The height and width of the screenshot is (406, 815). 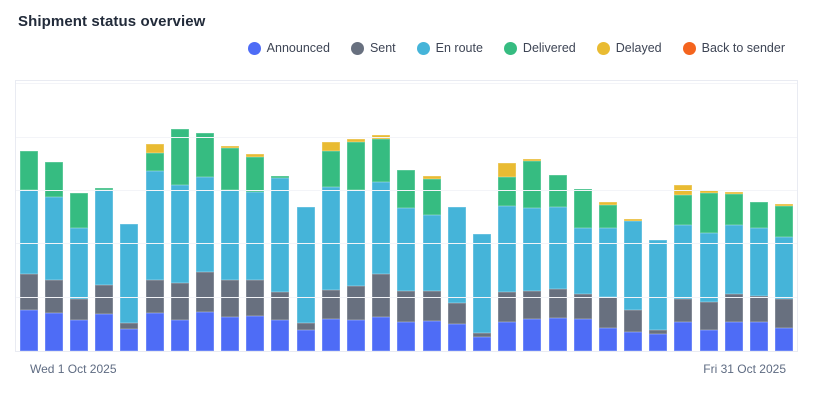 I want to click on bar-thu-9-oct, so click(x=230, y=216).